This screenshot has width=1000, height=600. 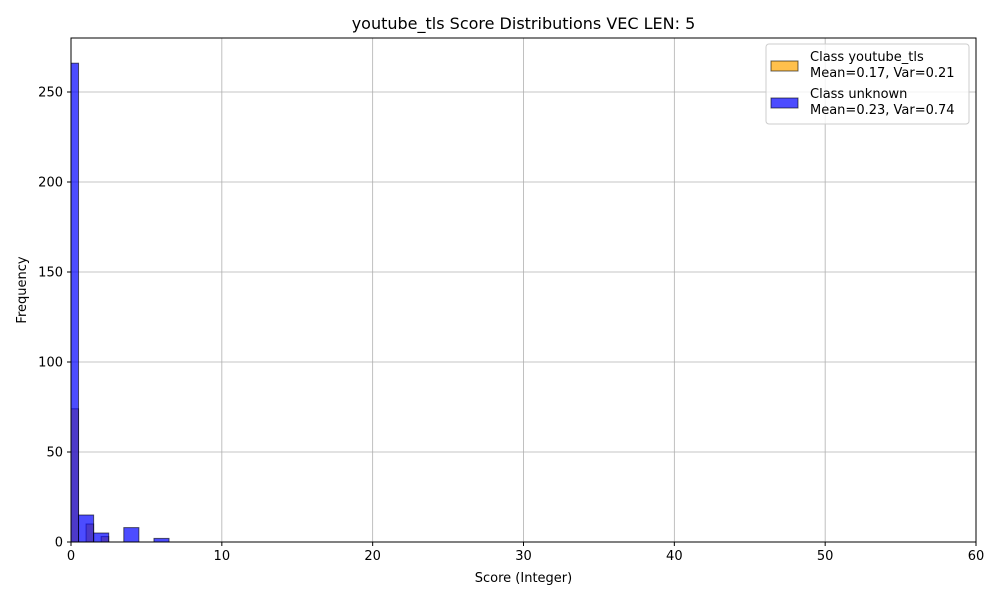 What do you see at coordinates (825, 556) in the screenshot?
I see `x-tick-label: 50` at bounding box center [825, 556].